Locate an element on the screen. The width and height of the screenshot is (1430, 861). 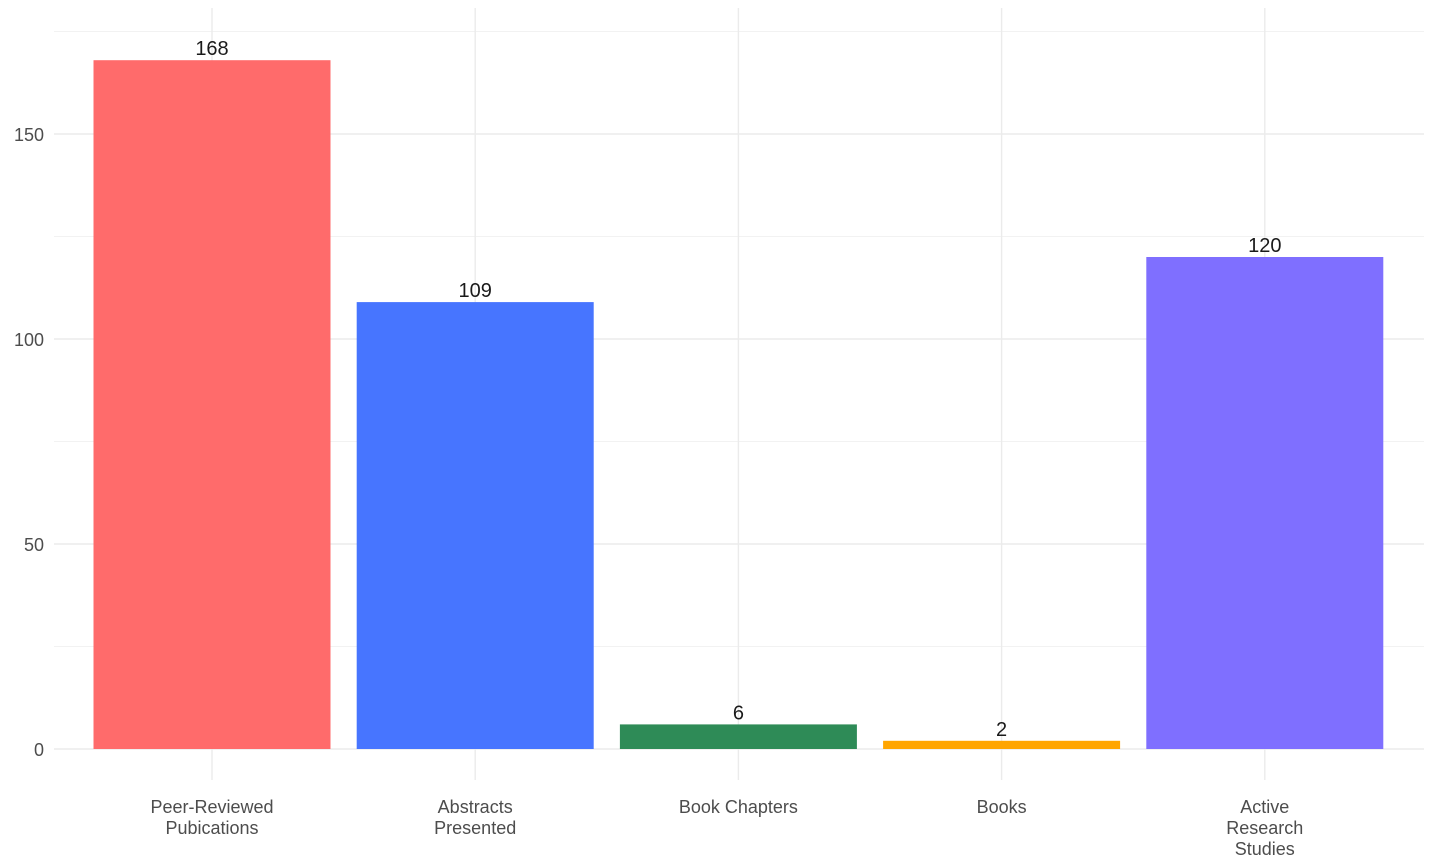
y-tick-label: 150 is located at coordinates (29, 135).